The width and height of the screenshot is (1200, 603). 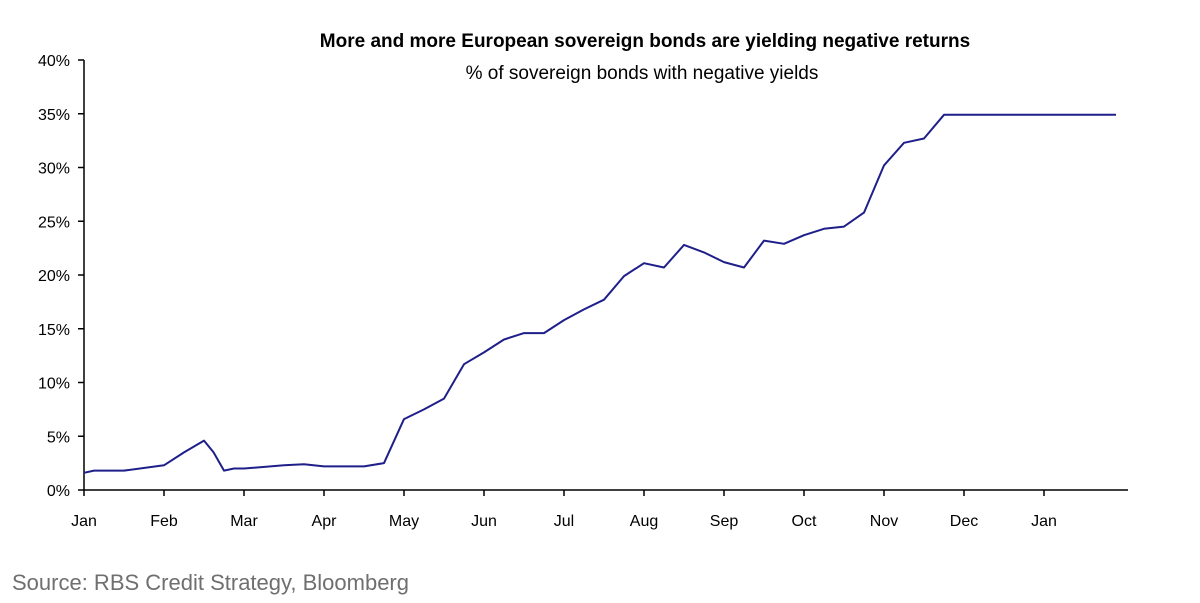 What do you see at coordinates (484, 521) in the screenshot?
I see `x-tick-label: Jun` at bounding box center [484, 521].